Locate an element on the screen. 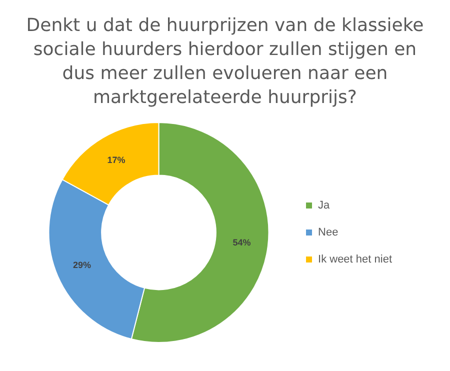 The height and width of the screenshot is (371, 450). legend-label: Ja is located at coordinates (324, 206).